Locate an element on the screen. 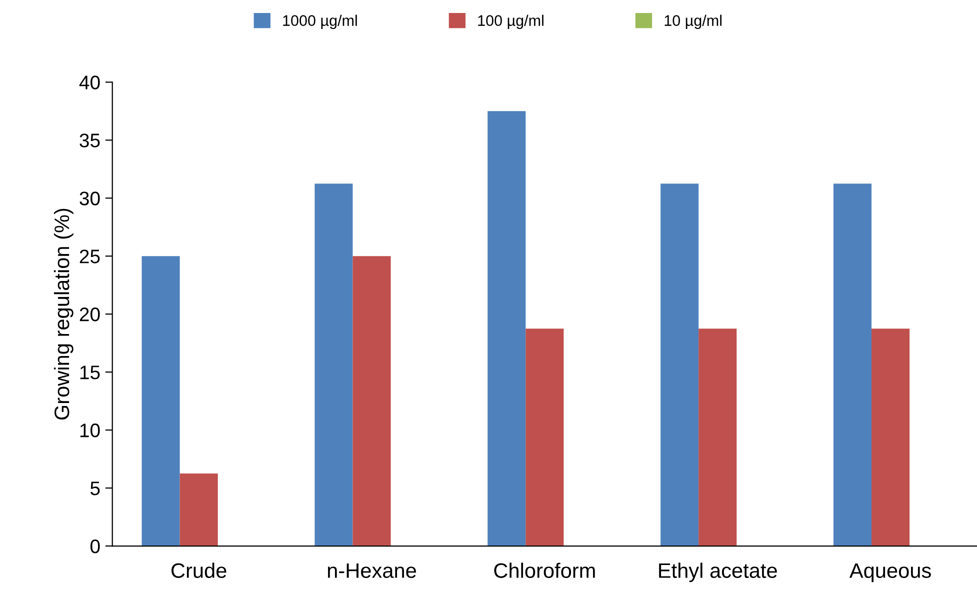  x-tick-label: Aqueous is located at coordinates (890, 572).